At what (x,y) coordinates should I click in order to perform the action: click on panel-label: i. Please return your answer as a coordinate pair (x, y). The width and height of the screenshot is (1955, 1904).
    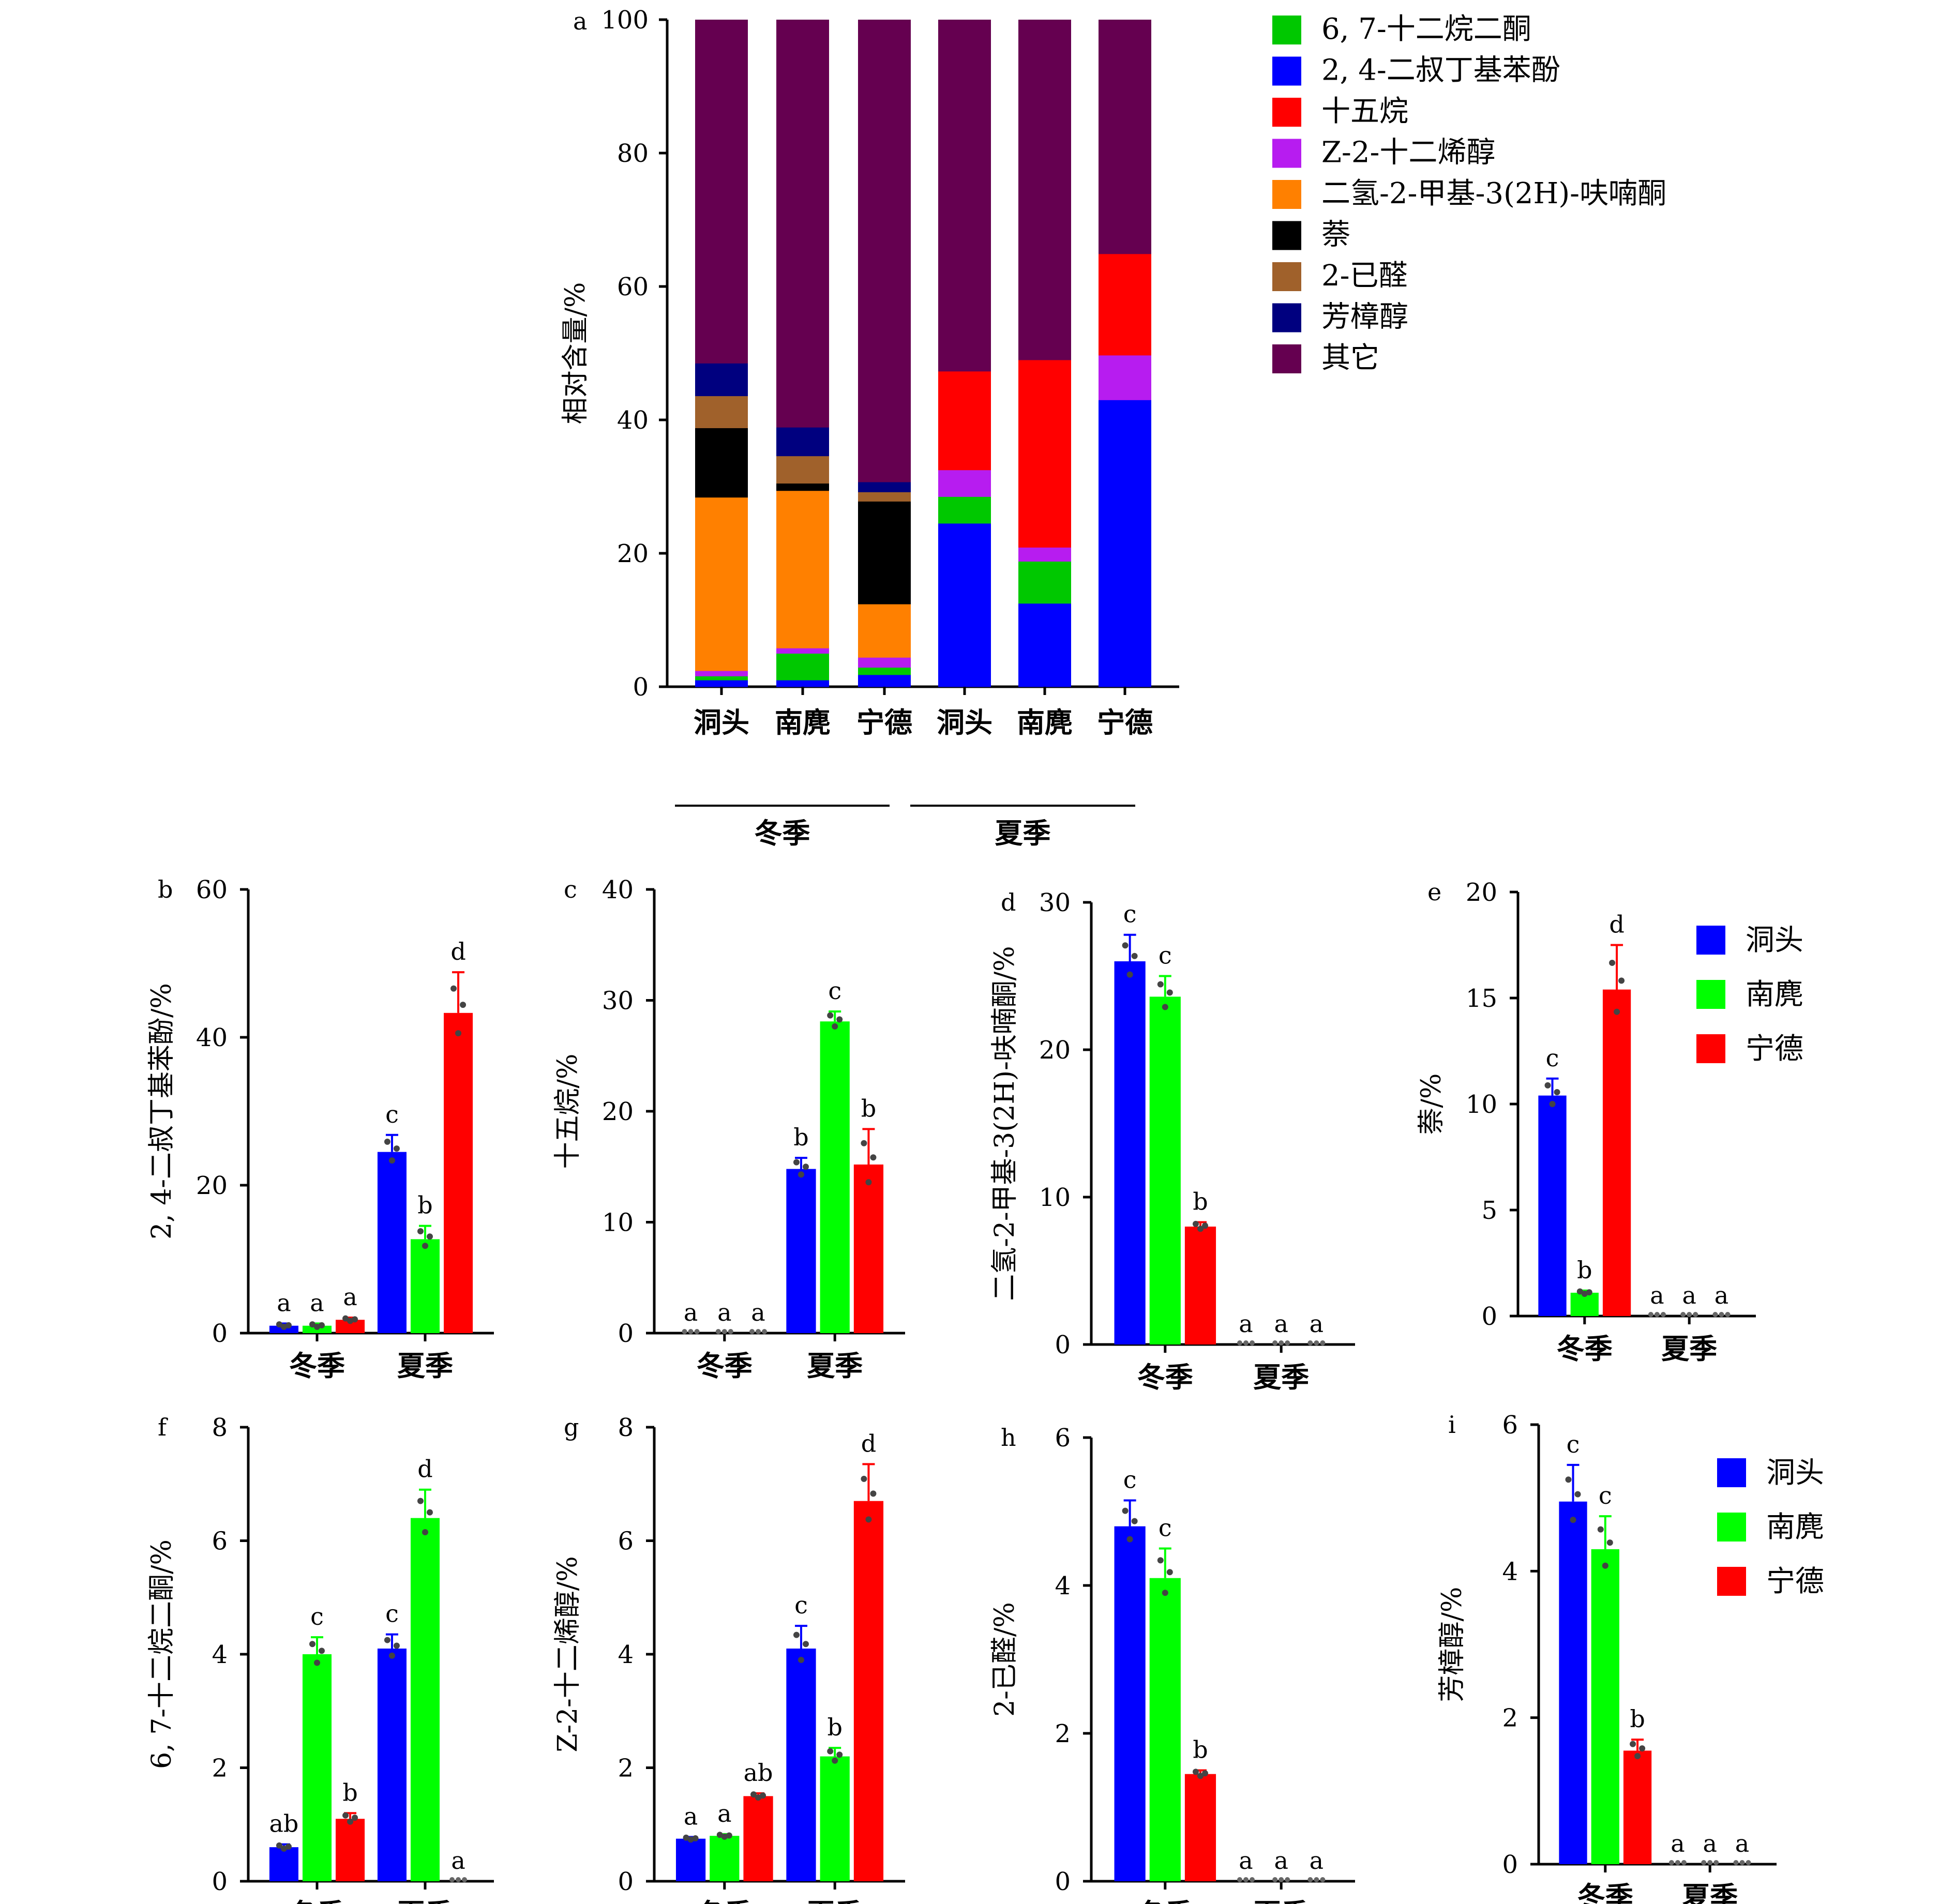
    Looking at the image, I should click on (1452, 1425).